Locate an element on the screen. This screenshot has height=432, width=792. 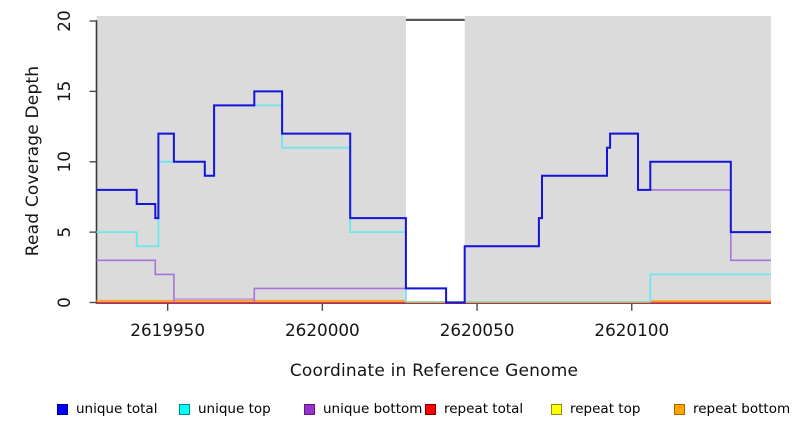
legend-item-repeat-total: repeat total is located at coordinates (474, 409).